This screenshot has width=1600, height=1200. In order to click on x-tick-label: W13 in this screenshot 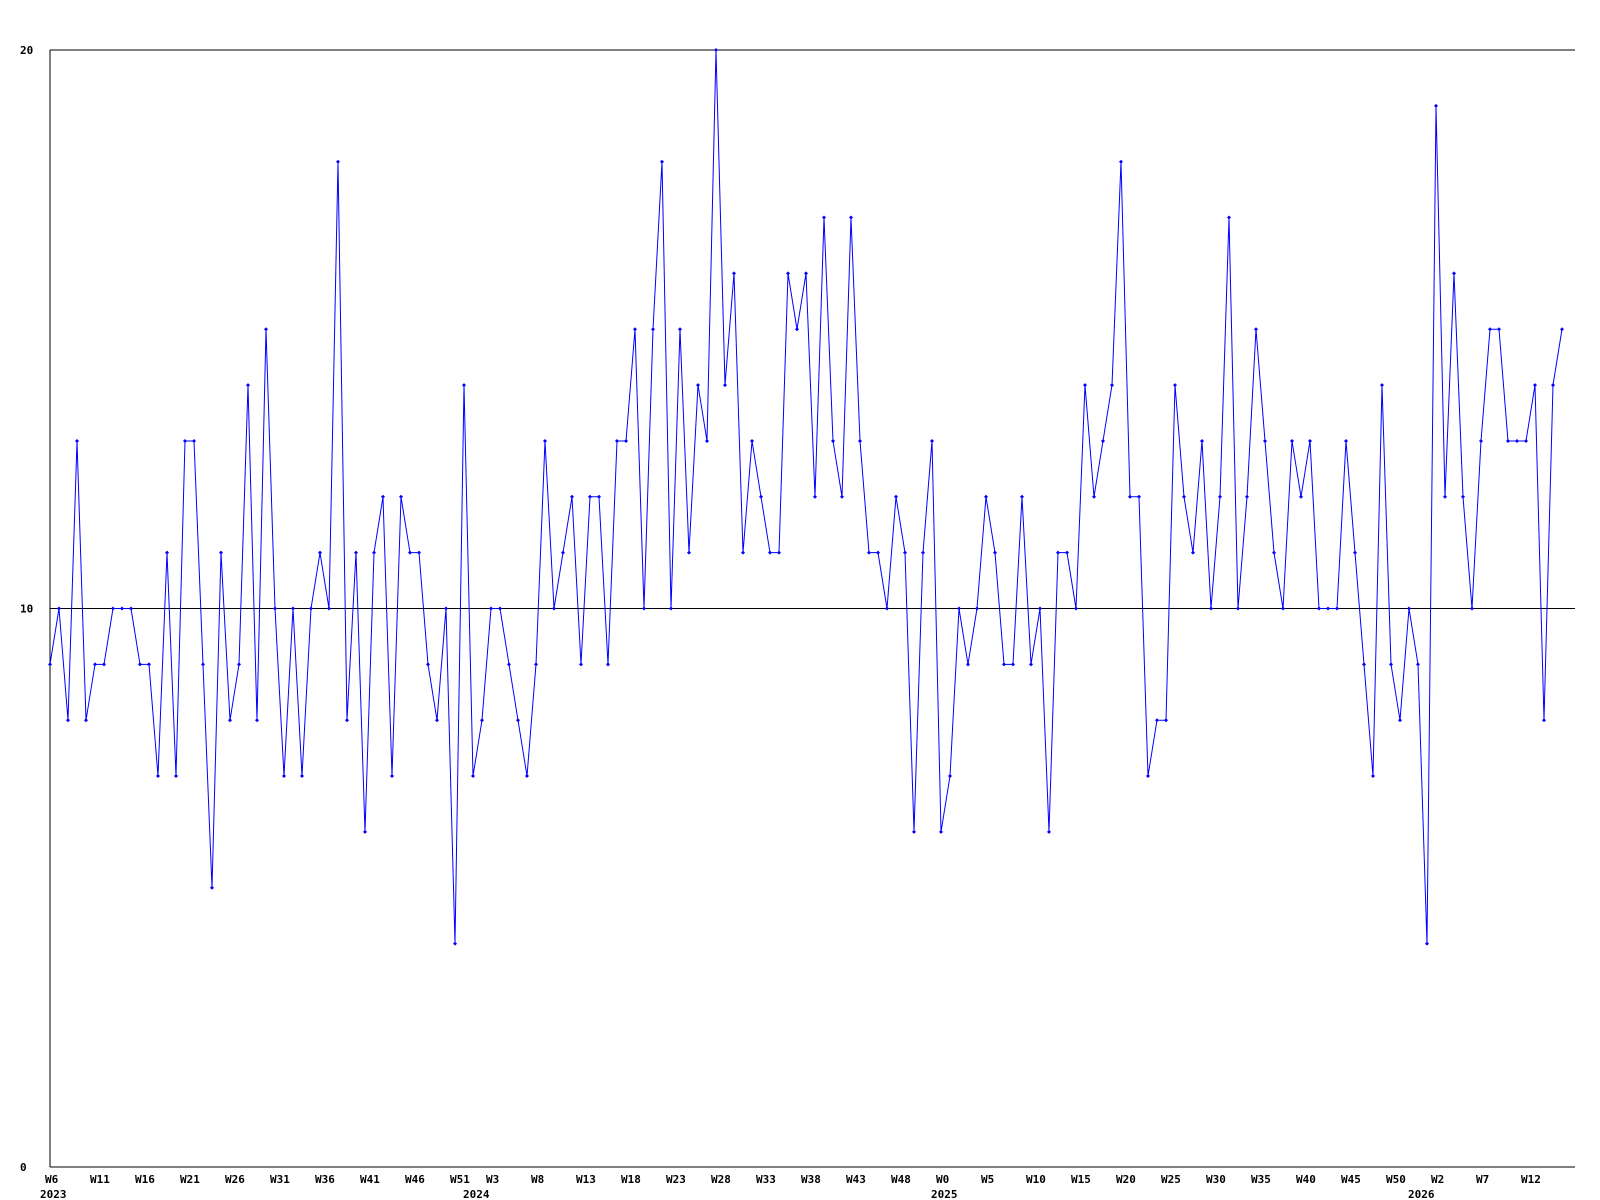, I will do `click(586, 1179)`.